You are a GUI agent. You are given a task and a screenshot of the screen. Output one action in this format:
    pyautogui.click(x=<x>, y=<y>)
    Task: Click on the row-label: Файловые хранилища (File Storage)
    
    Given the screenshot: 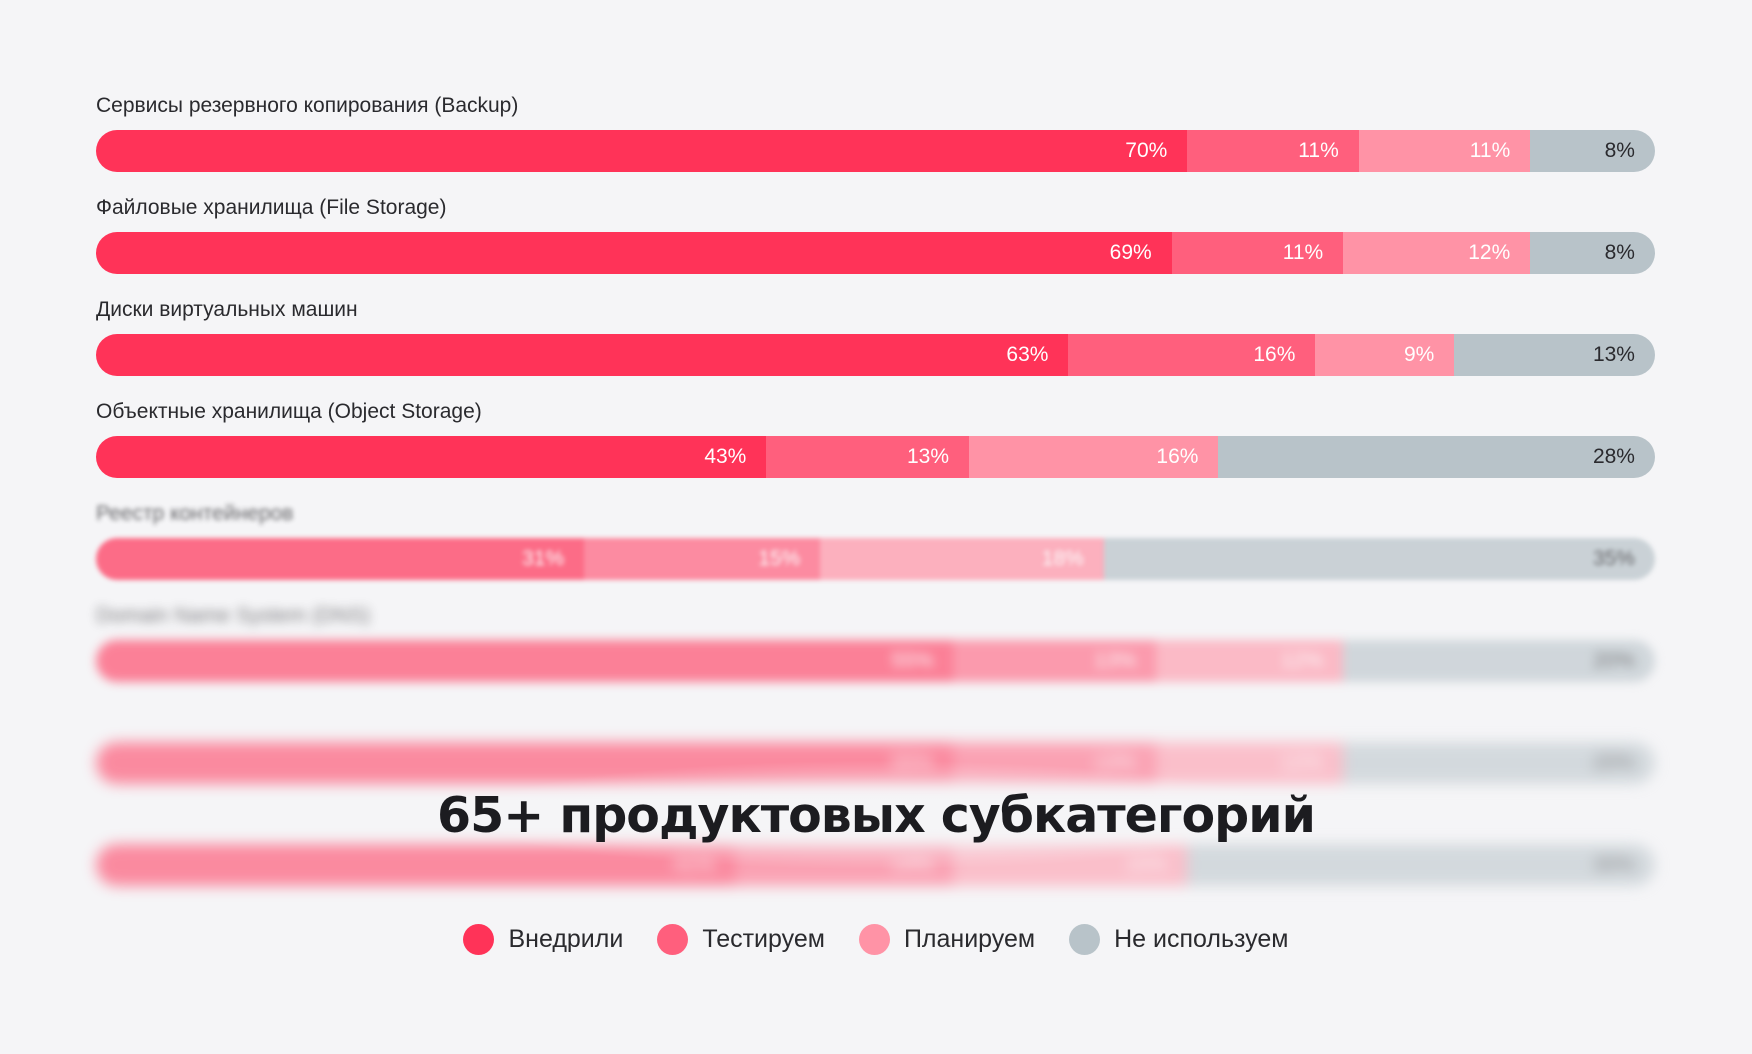 What is the action you would take?
    pyautogui.click(x=271, y=207)
    